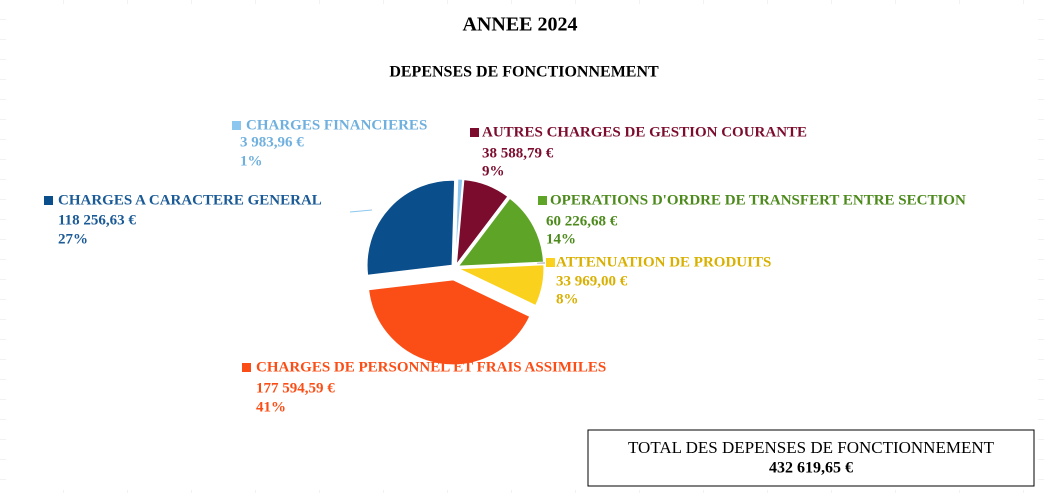  Describe the element at coordinates (567, 299) in the screenshot. I see `slice-percent-label: 8%` at that location.